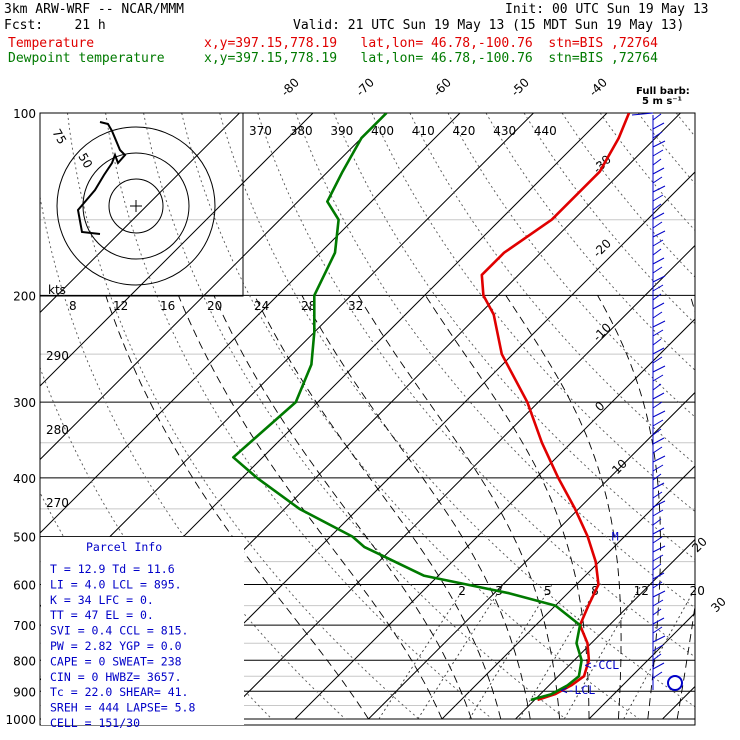  Describe the element at coordinates (116, 584) in the screenshot. I see `parcel-info-row: LI = 4.0 LCL = 895.` at that location.